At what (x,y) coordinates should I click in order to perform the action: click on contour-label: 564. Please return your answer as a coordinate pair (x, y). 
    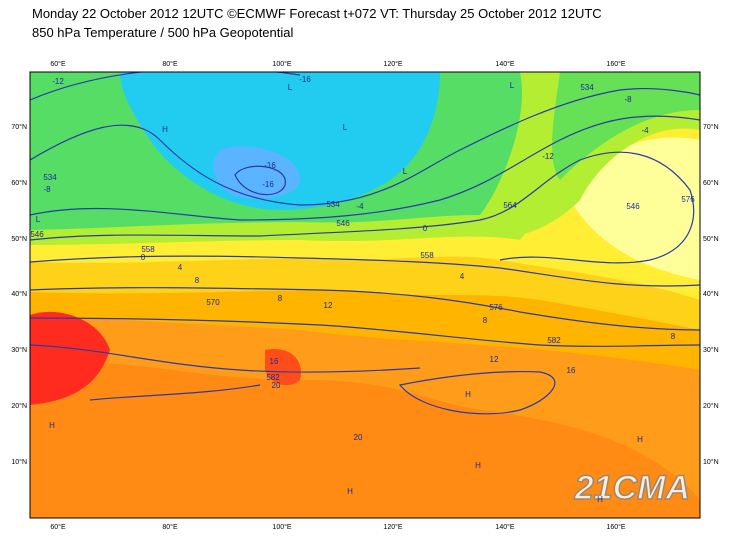
    Looking at the image, I should click on (510, 205).